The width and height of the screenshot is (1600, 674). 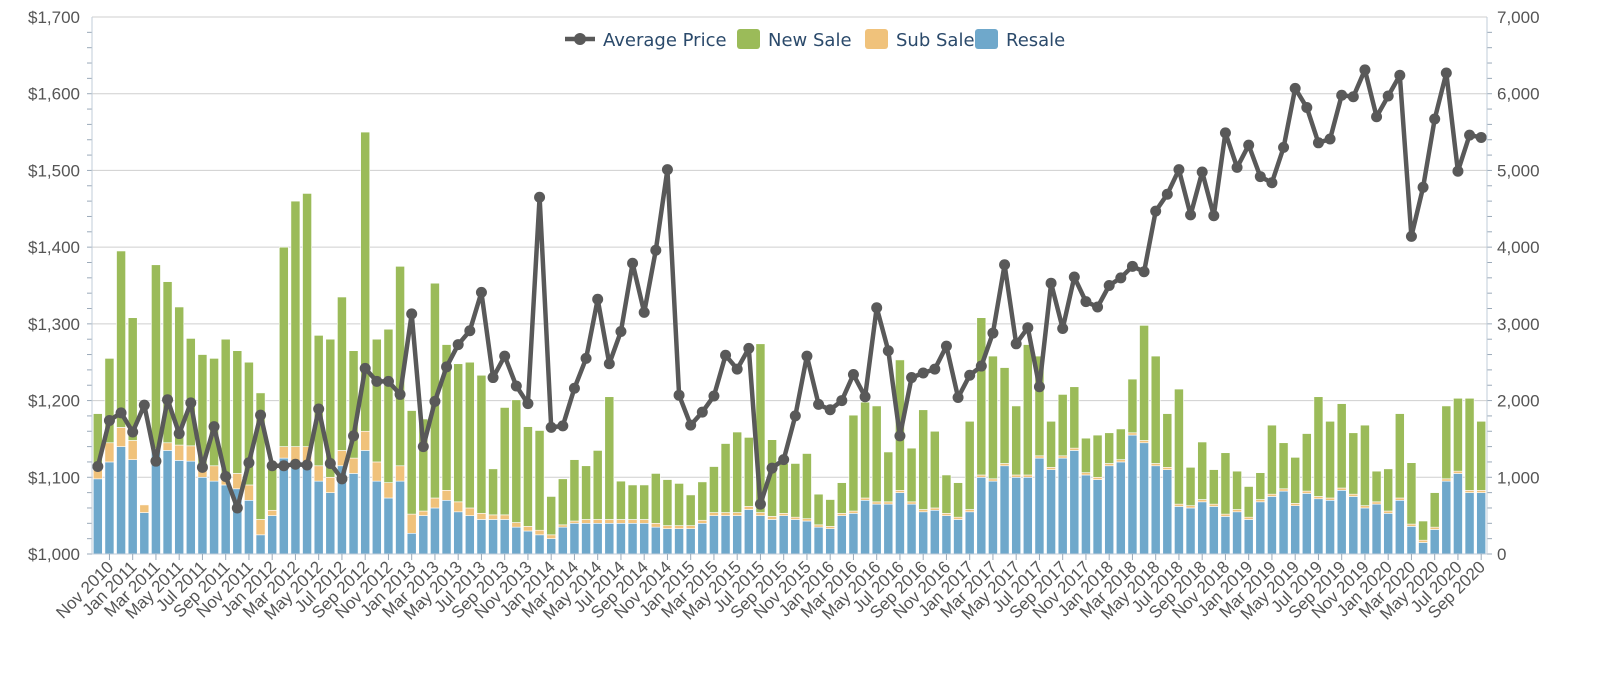 I want to click on legend-item-new-sale: New Sale, so click(x=794, y=40).